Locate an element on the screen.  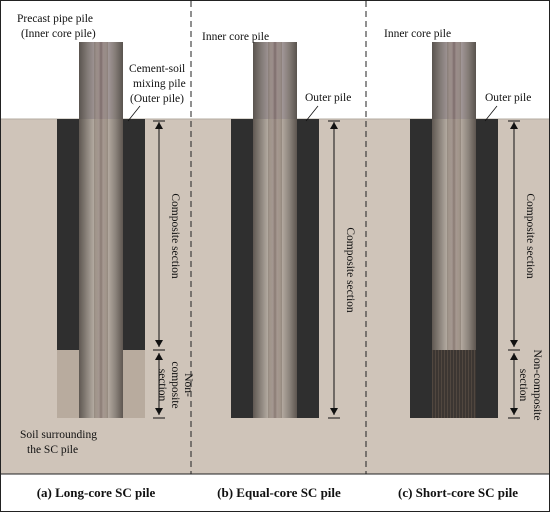
label-mixing-pile: mixing pile is located at coordinates (159, 84).